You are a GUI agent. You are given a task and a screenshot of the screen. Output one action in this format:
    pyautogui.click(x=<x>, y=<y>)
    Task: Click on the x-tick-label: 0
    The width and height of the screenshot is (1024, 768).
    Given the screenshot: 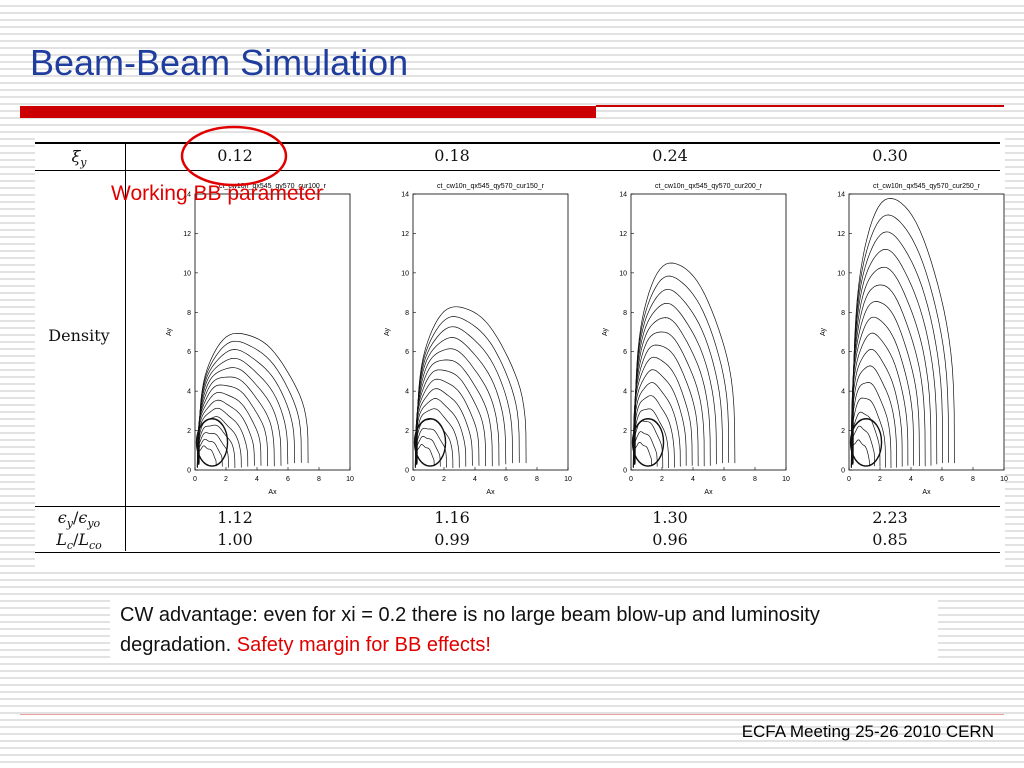 What is the action you would take?
    pyautogui.click(x=195, y=479)
    